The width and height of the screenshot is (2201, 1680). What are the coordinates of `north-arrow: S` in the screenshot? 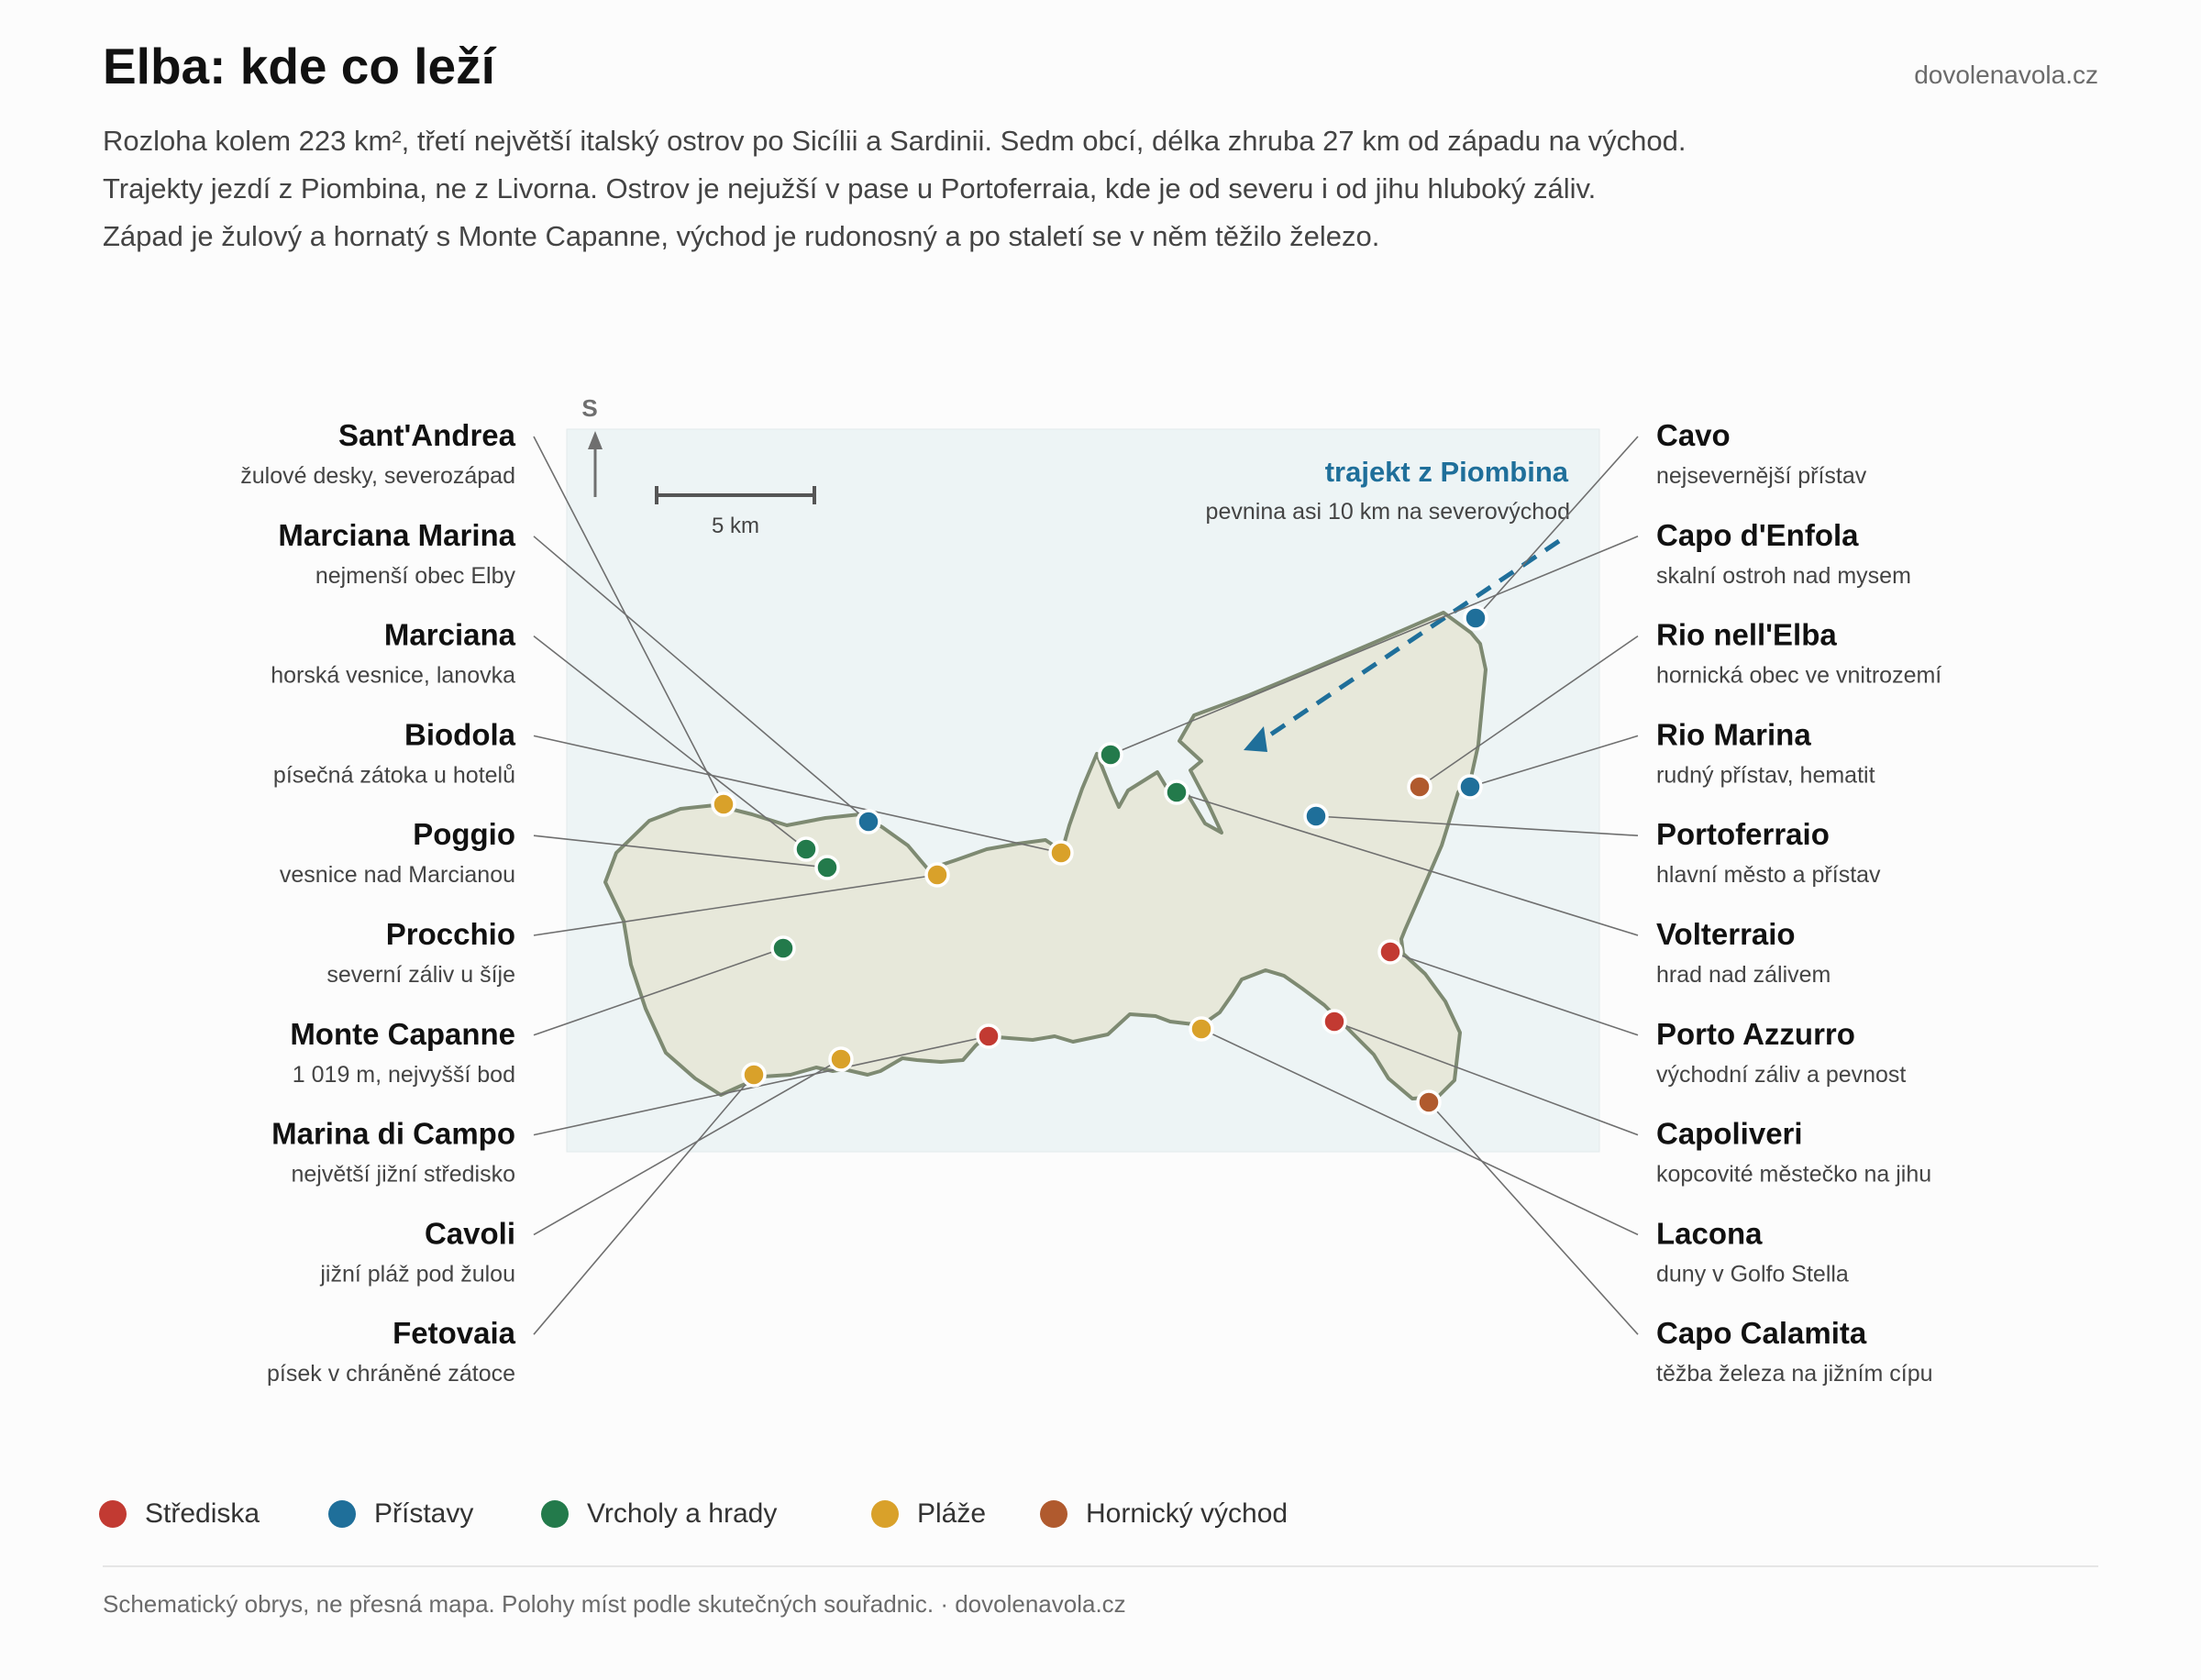 It's located at (592, 445).